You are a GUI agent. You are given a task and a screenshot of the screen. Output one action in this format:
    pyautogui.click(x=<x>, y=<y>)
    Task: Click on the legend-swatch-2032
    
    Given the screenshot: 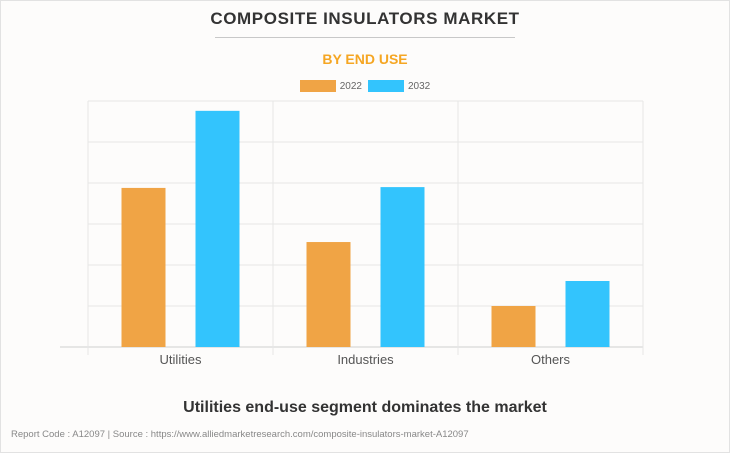 What is the action you would take?
    pyautogui.click(x=386, y=86)
    